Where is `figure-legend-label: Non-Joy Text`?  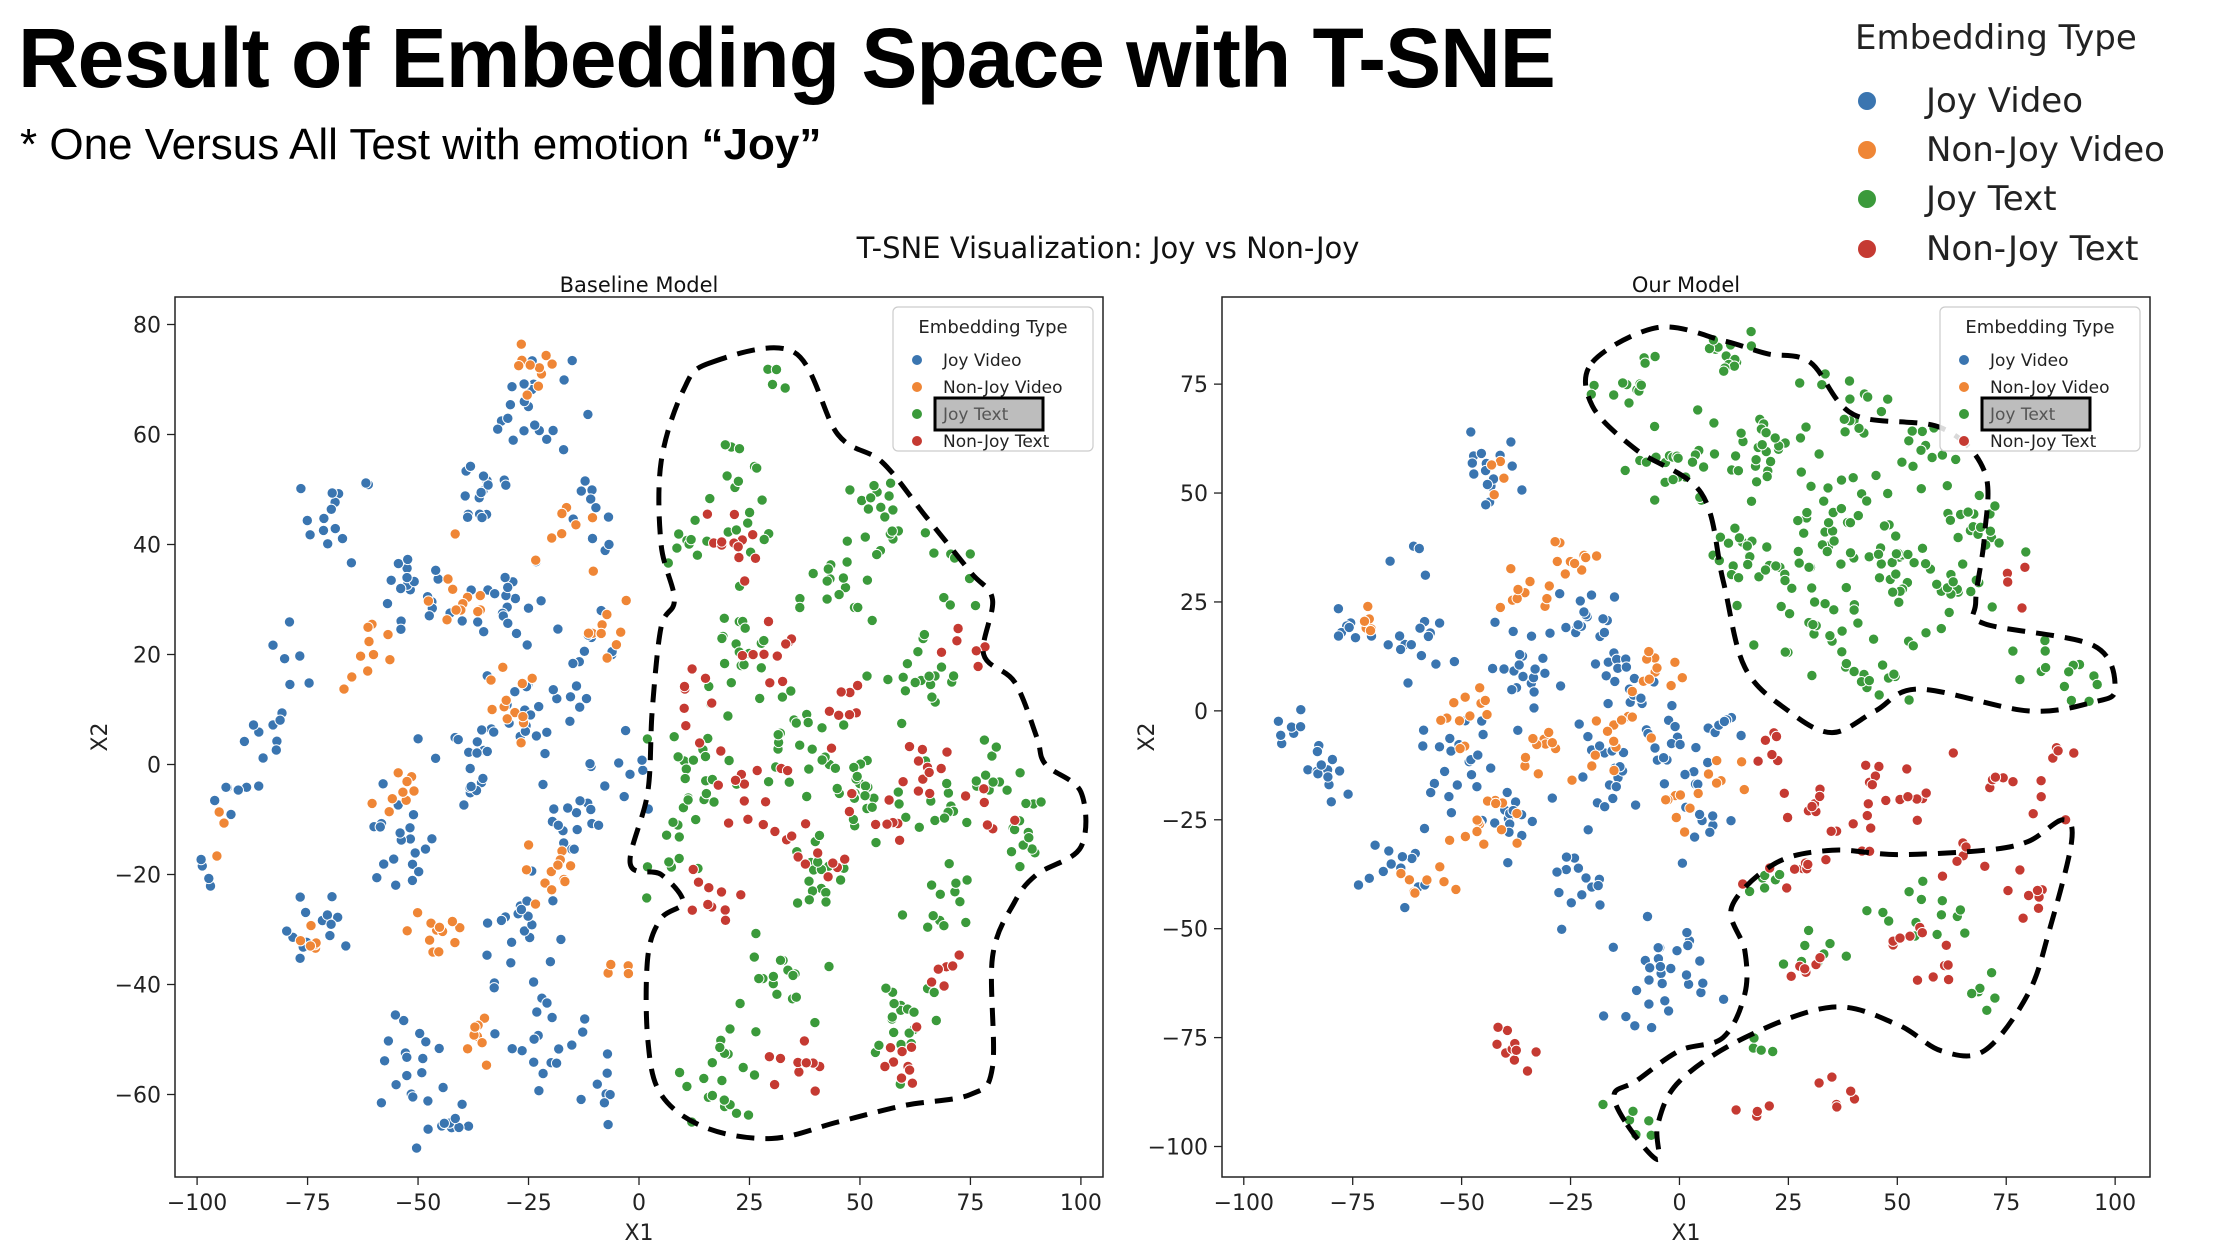 figure-legend-label: Non-Joy Text is located at coordinates (2032, 249).